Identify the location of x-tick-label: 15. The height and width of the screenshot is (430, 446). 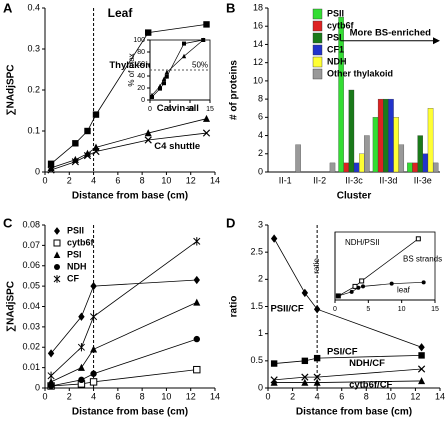
(210, 109).